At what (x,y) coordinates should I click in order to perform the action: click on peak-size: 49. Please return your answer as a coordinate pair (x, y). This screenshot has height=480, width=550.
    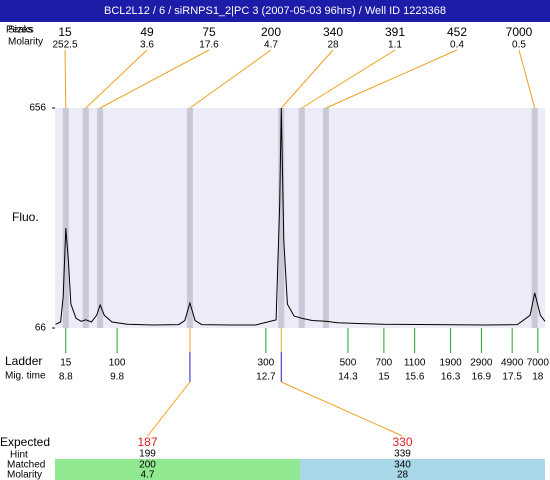
    Looking at the image, I should click on (147, 32).